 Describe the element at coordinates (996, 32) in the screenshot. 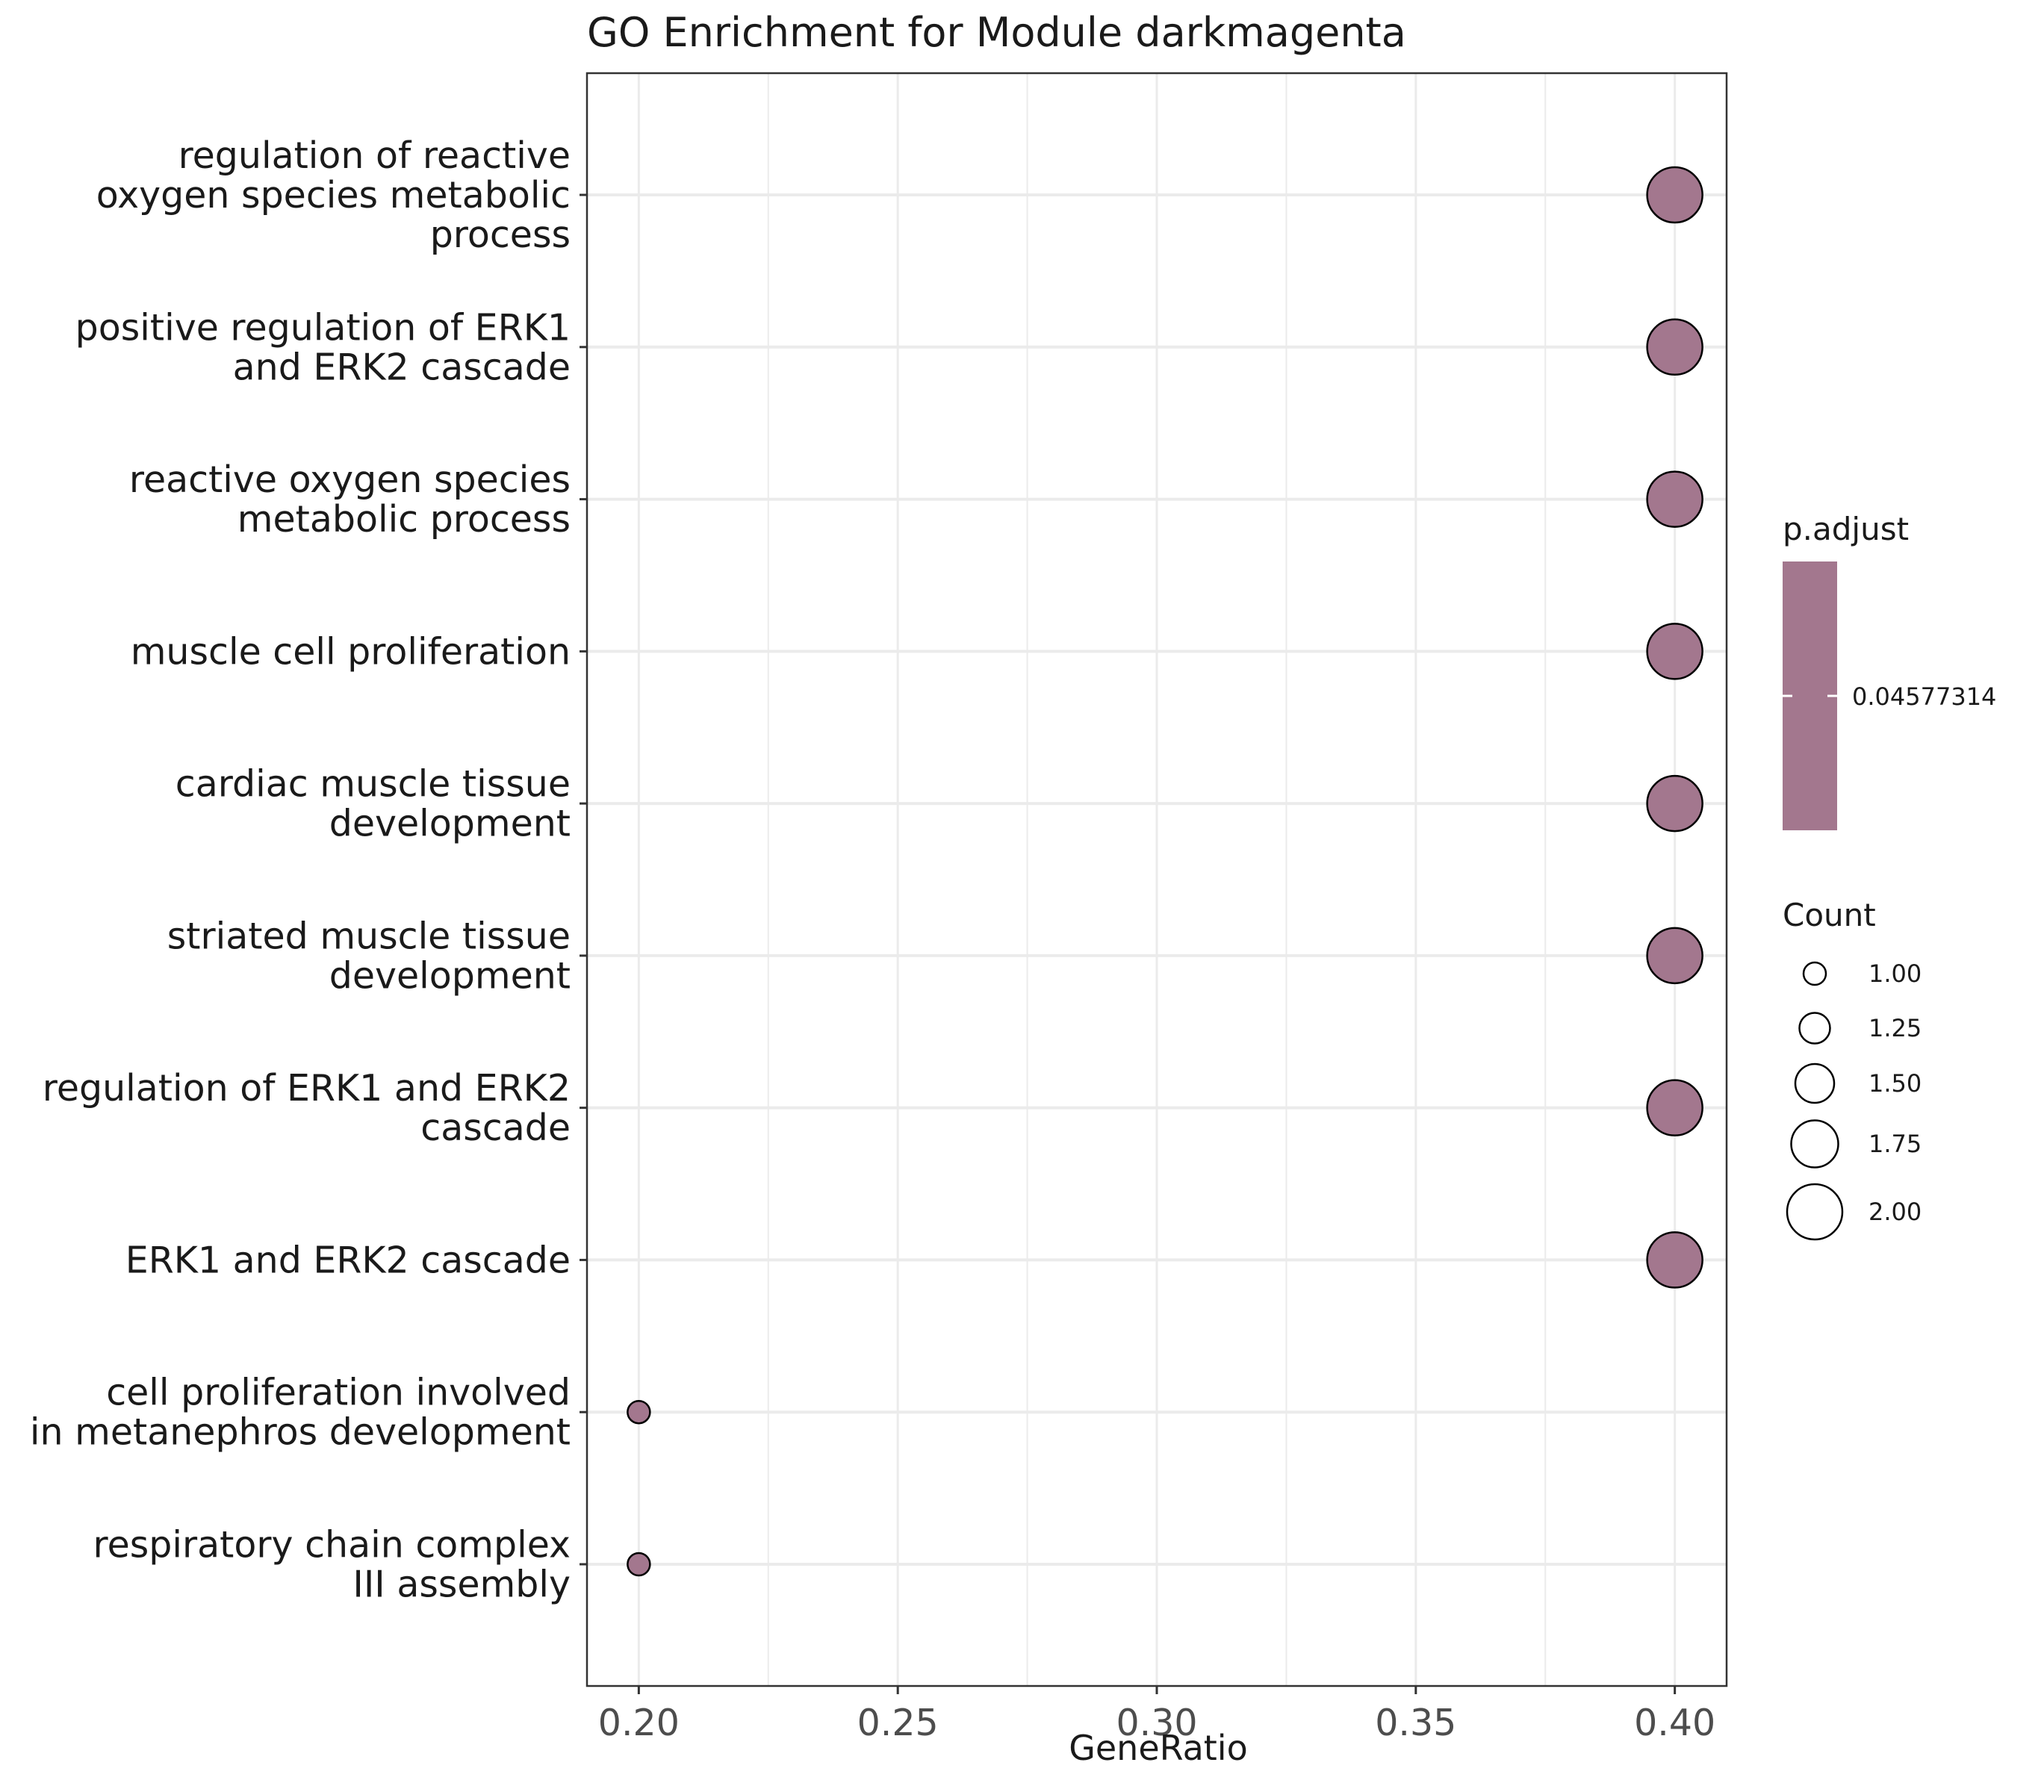

I see `chart-title: GO Enrichment for Module darkmagenta` at that location.